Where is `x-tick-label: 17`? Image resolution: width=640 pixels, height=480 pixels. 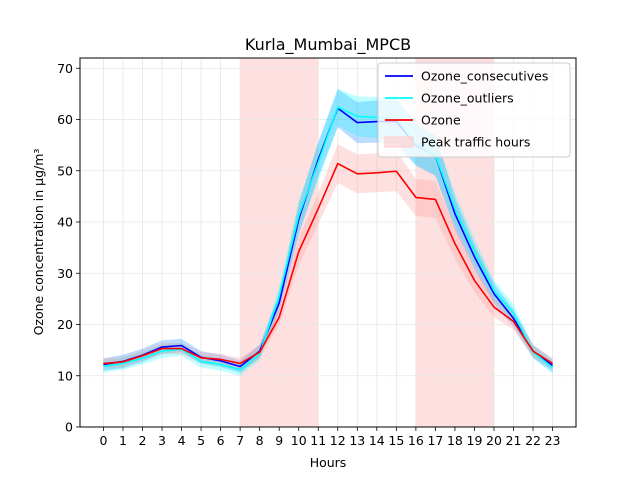 x-tick-label: 17 is located at coordinates (435, 440).